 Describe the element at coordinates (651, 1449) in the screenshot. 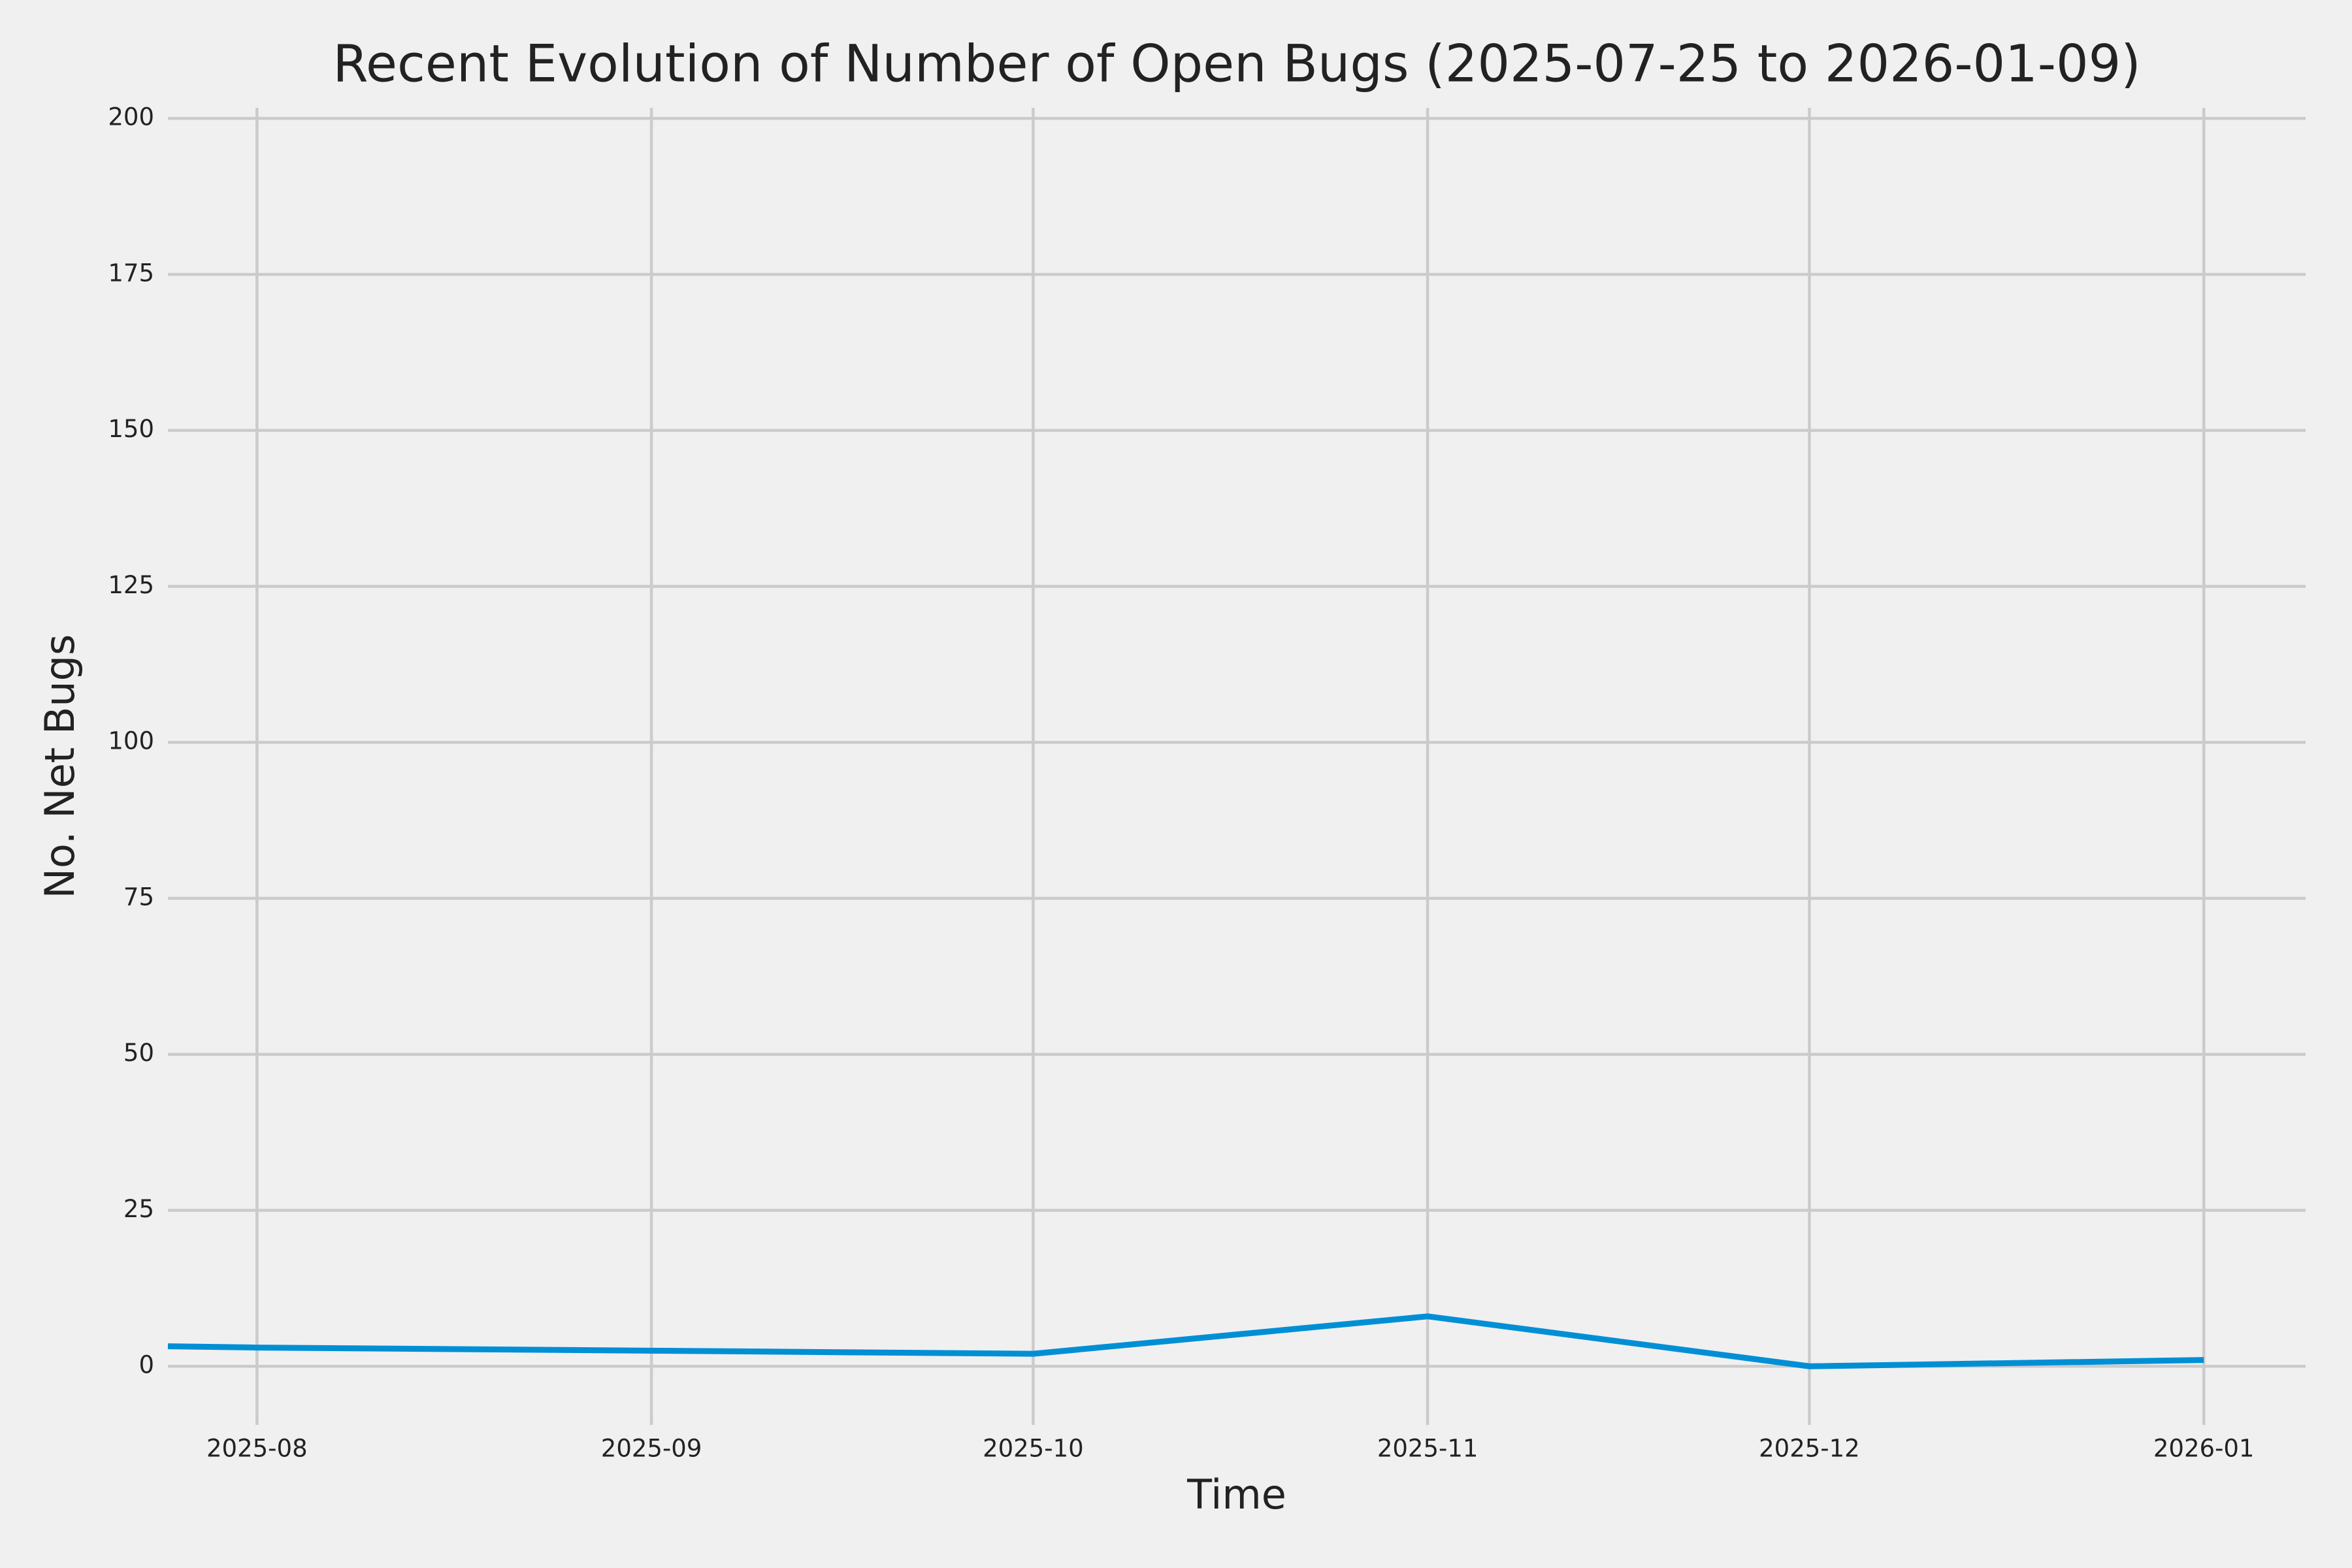

I see `x-tick-label: 2025-09` at that location.